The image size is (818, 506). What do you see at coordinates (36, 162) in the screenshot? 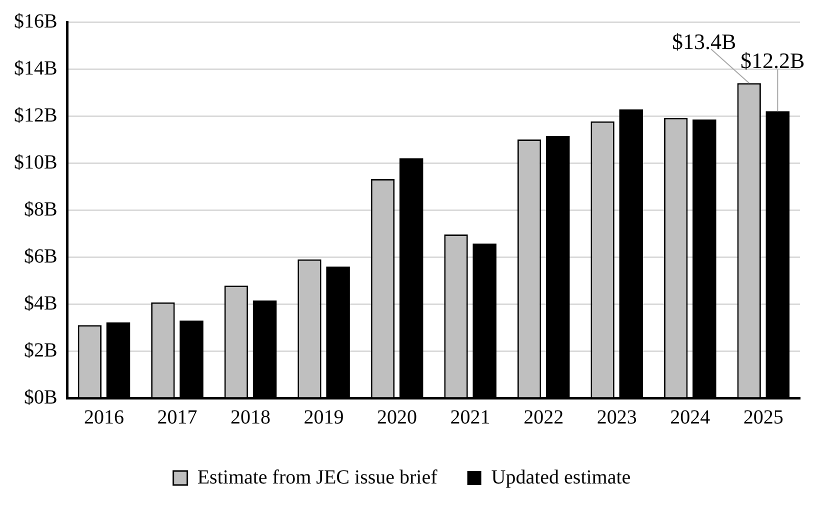
I see `y-tick-label: $10B` at bounding box center [36, 162].